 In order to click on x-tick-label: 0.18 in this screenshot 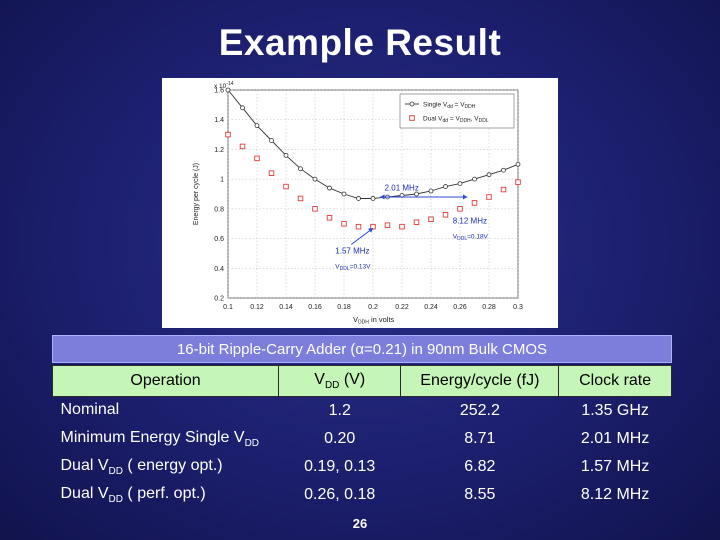, I will do `click(344, 307)`.